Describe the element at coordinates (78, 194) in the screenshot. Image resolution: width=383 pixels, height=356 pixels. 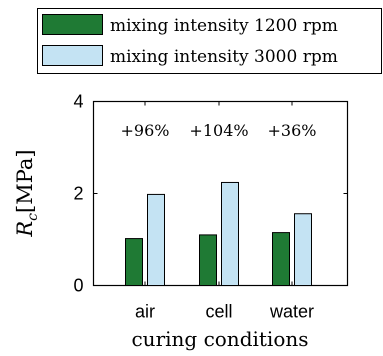
I see `y-tick-label-1: 2` at that location.